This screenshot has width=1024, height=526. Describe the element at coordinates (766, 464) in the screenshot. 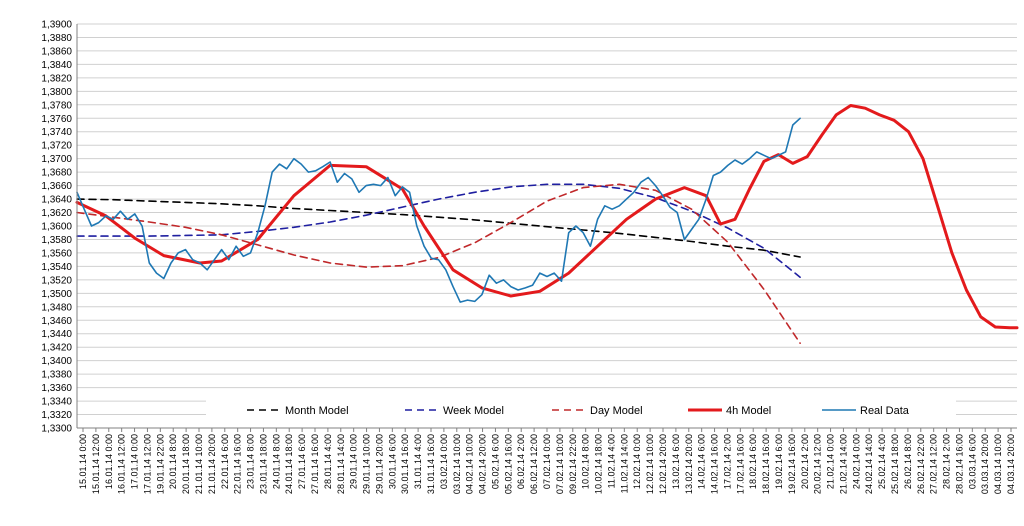

I see `x-tick-label: 18.02.14 16:00` at that location.